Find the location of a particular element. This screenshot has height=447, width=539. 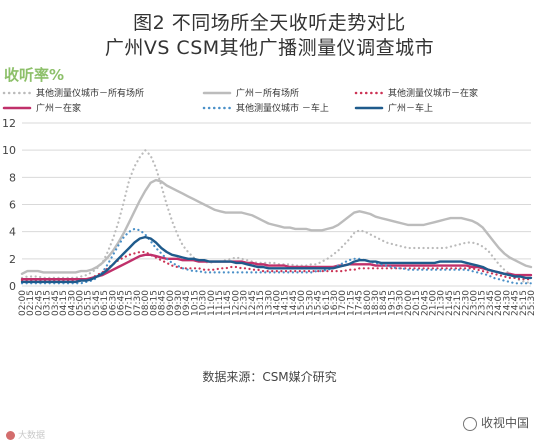

watermark-left-text: 大数据 is located at coordinates (32, 436).